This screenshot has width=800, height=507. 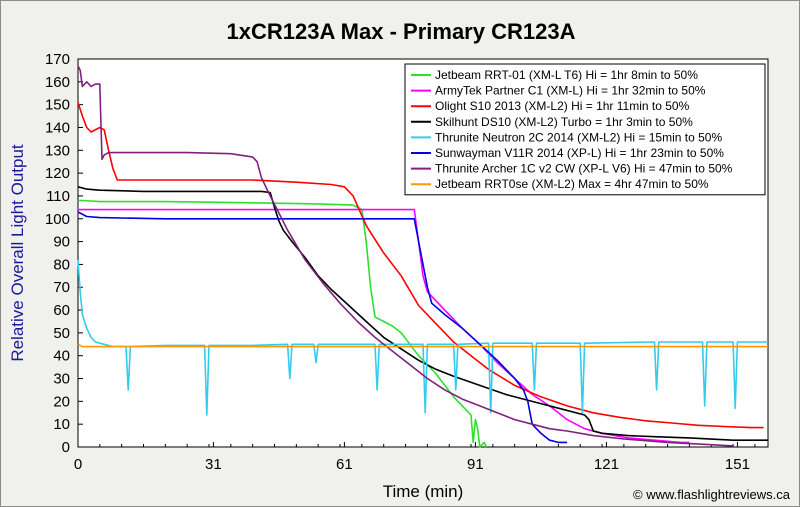 What do you see at coordinates (57, 219) in the screenshot?
I see `y-tick-label: 100` at bounding box center [57, 219].